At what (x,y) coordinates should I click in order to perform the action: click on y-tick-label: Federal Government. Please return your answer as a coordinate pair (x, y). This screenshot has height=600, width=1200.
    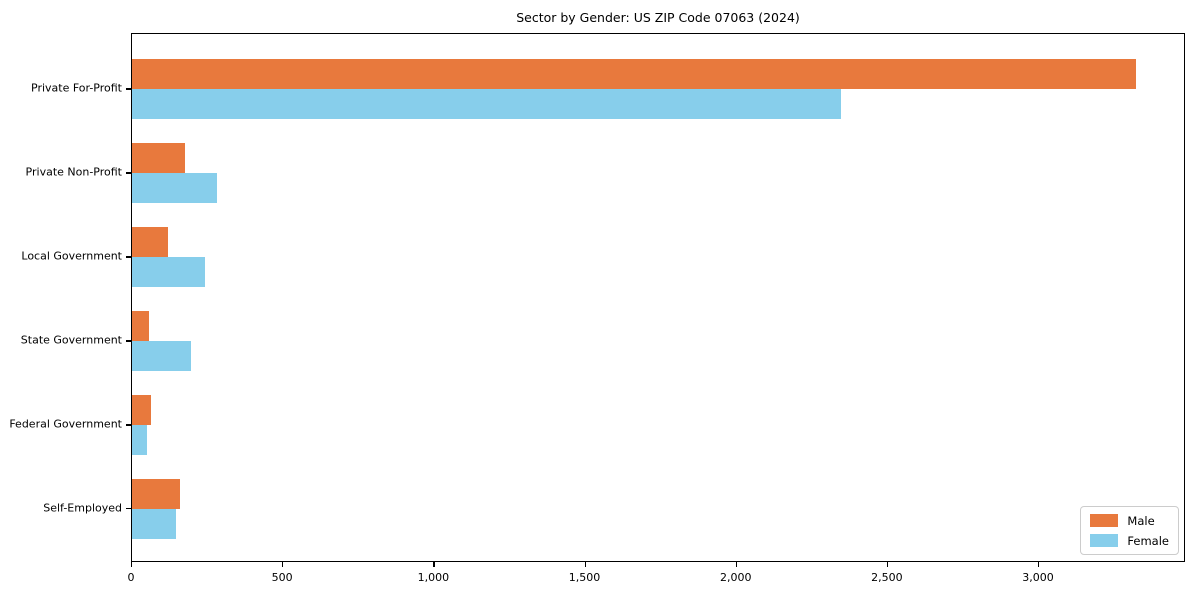
    Looking at the image, I should click on (65, 424).